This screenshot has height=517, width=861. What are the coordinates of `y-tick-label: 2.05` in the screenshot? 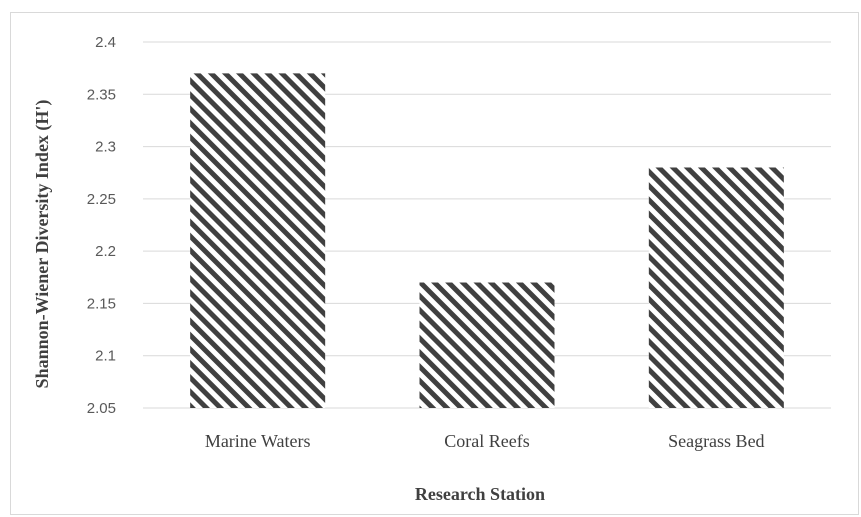 It's located at (101, 408).